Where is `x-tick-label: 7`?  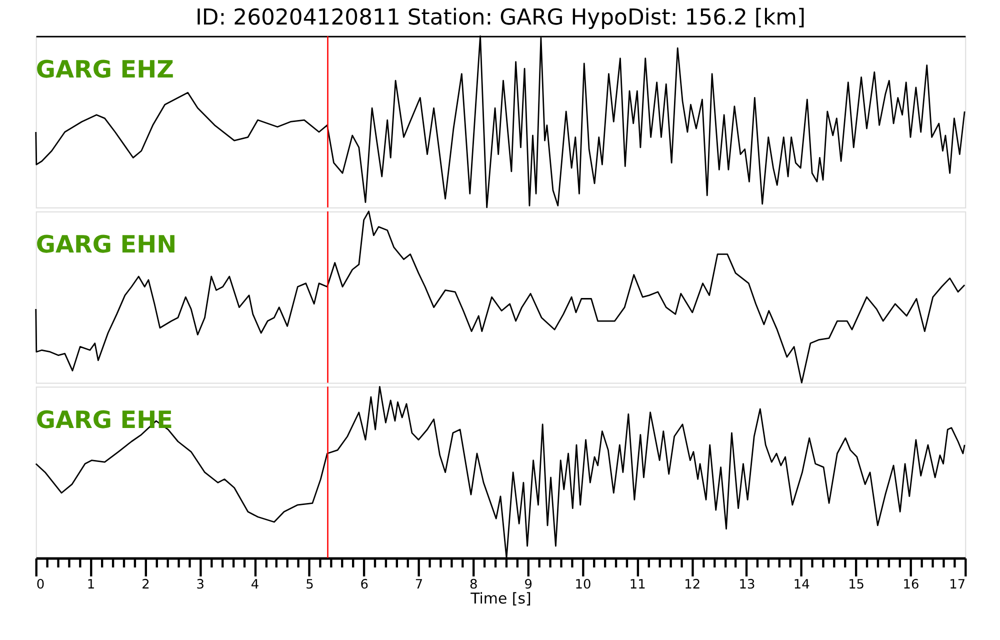
x-tick-label: 7 is located at coordinates (419, 584).